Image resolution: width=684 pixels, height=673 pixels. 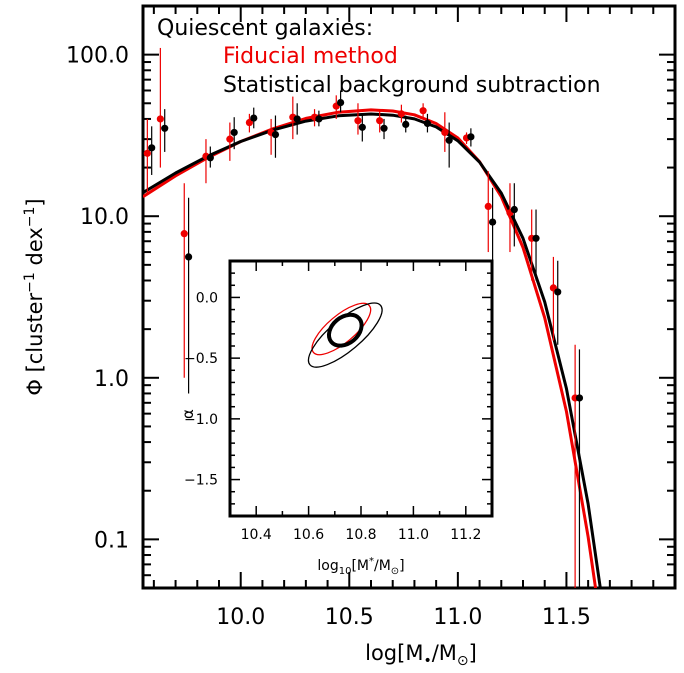 I want to click on inset-x-tick-label: 10.4, so click(x=256, y=535).